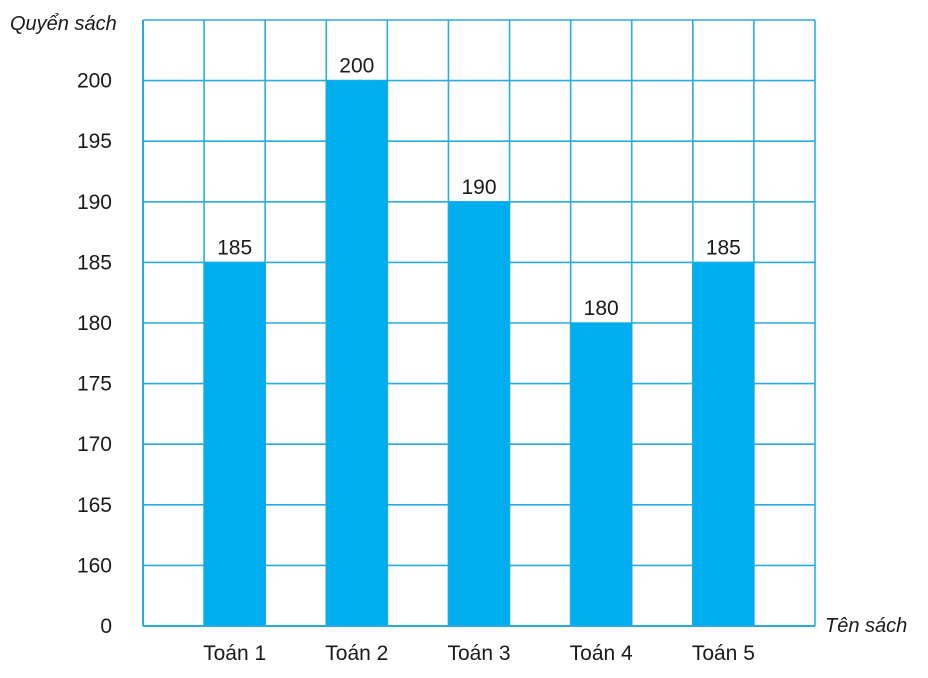  What do you see at coordinates (356, 66) in the screenshot?
I see `bar-value-label: 200` at bounding box center [356, 66].